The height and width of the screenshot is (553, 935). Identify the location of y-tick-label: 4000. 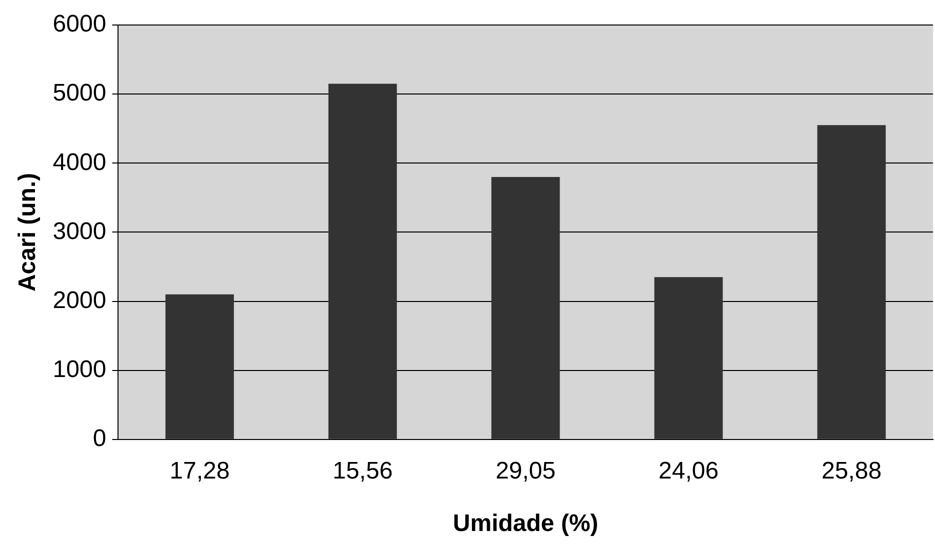
(79, 162).